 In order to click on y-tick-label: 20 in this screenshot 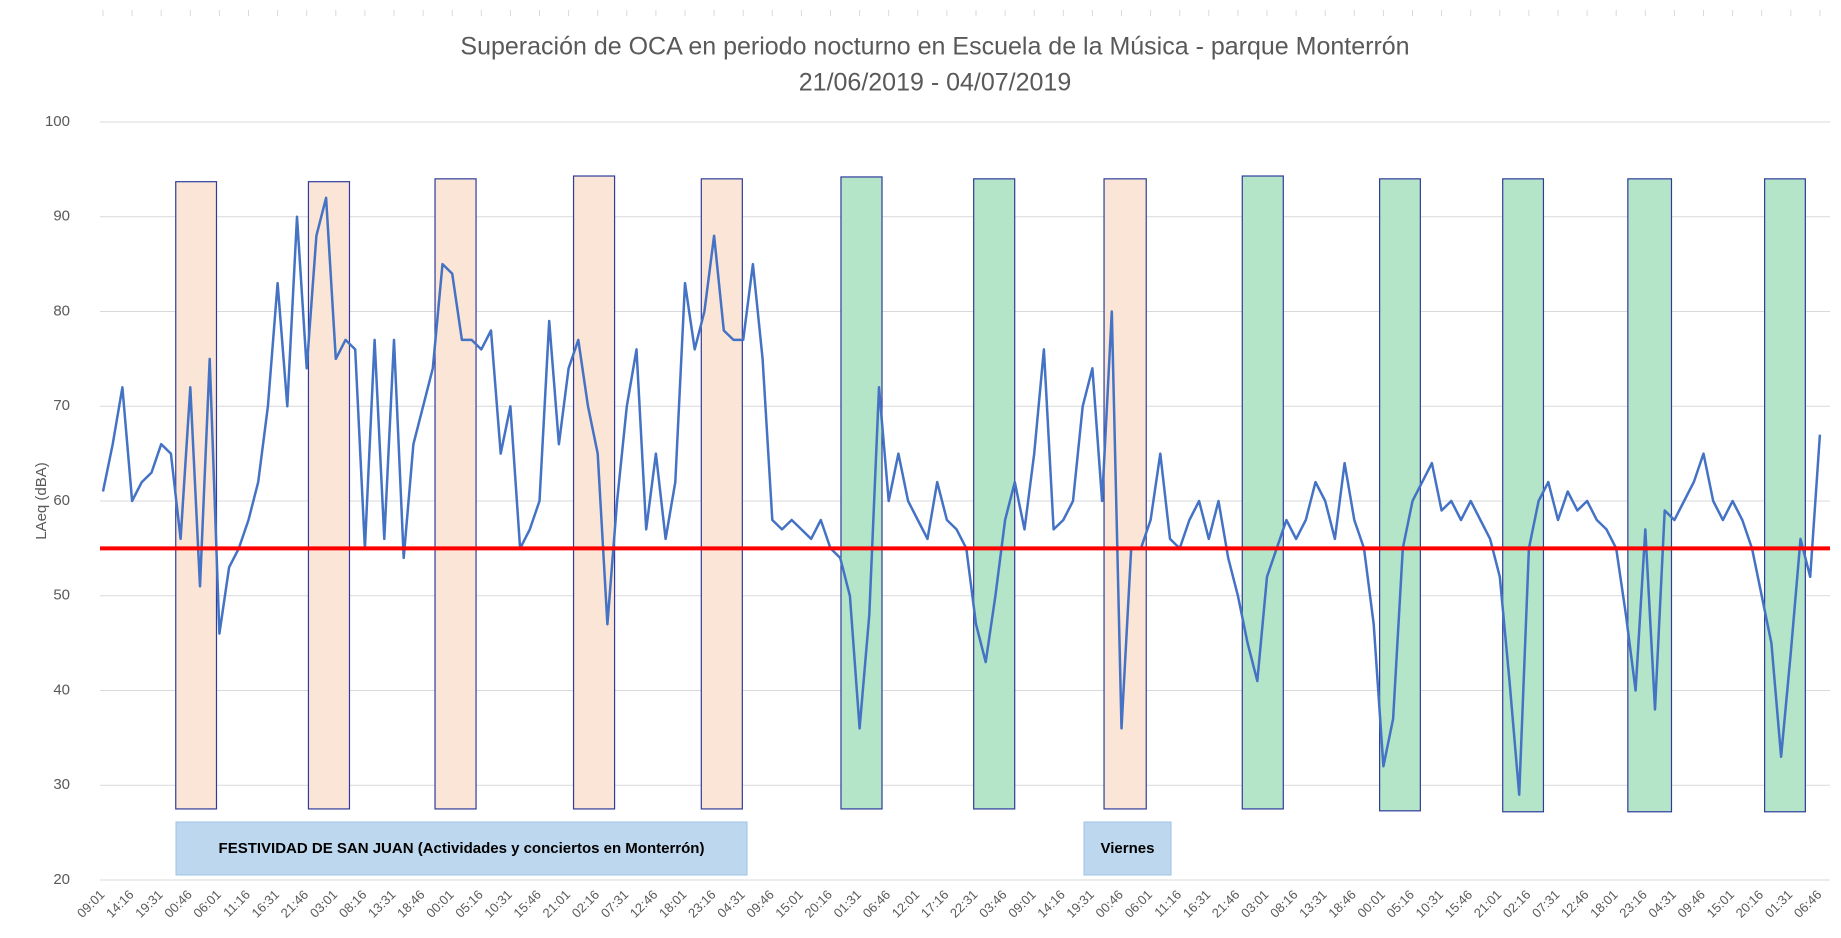, I will do `click(61, 879)`.